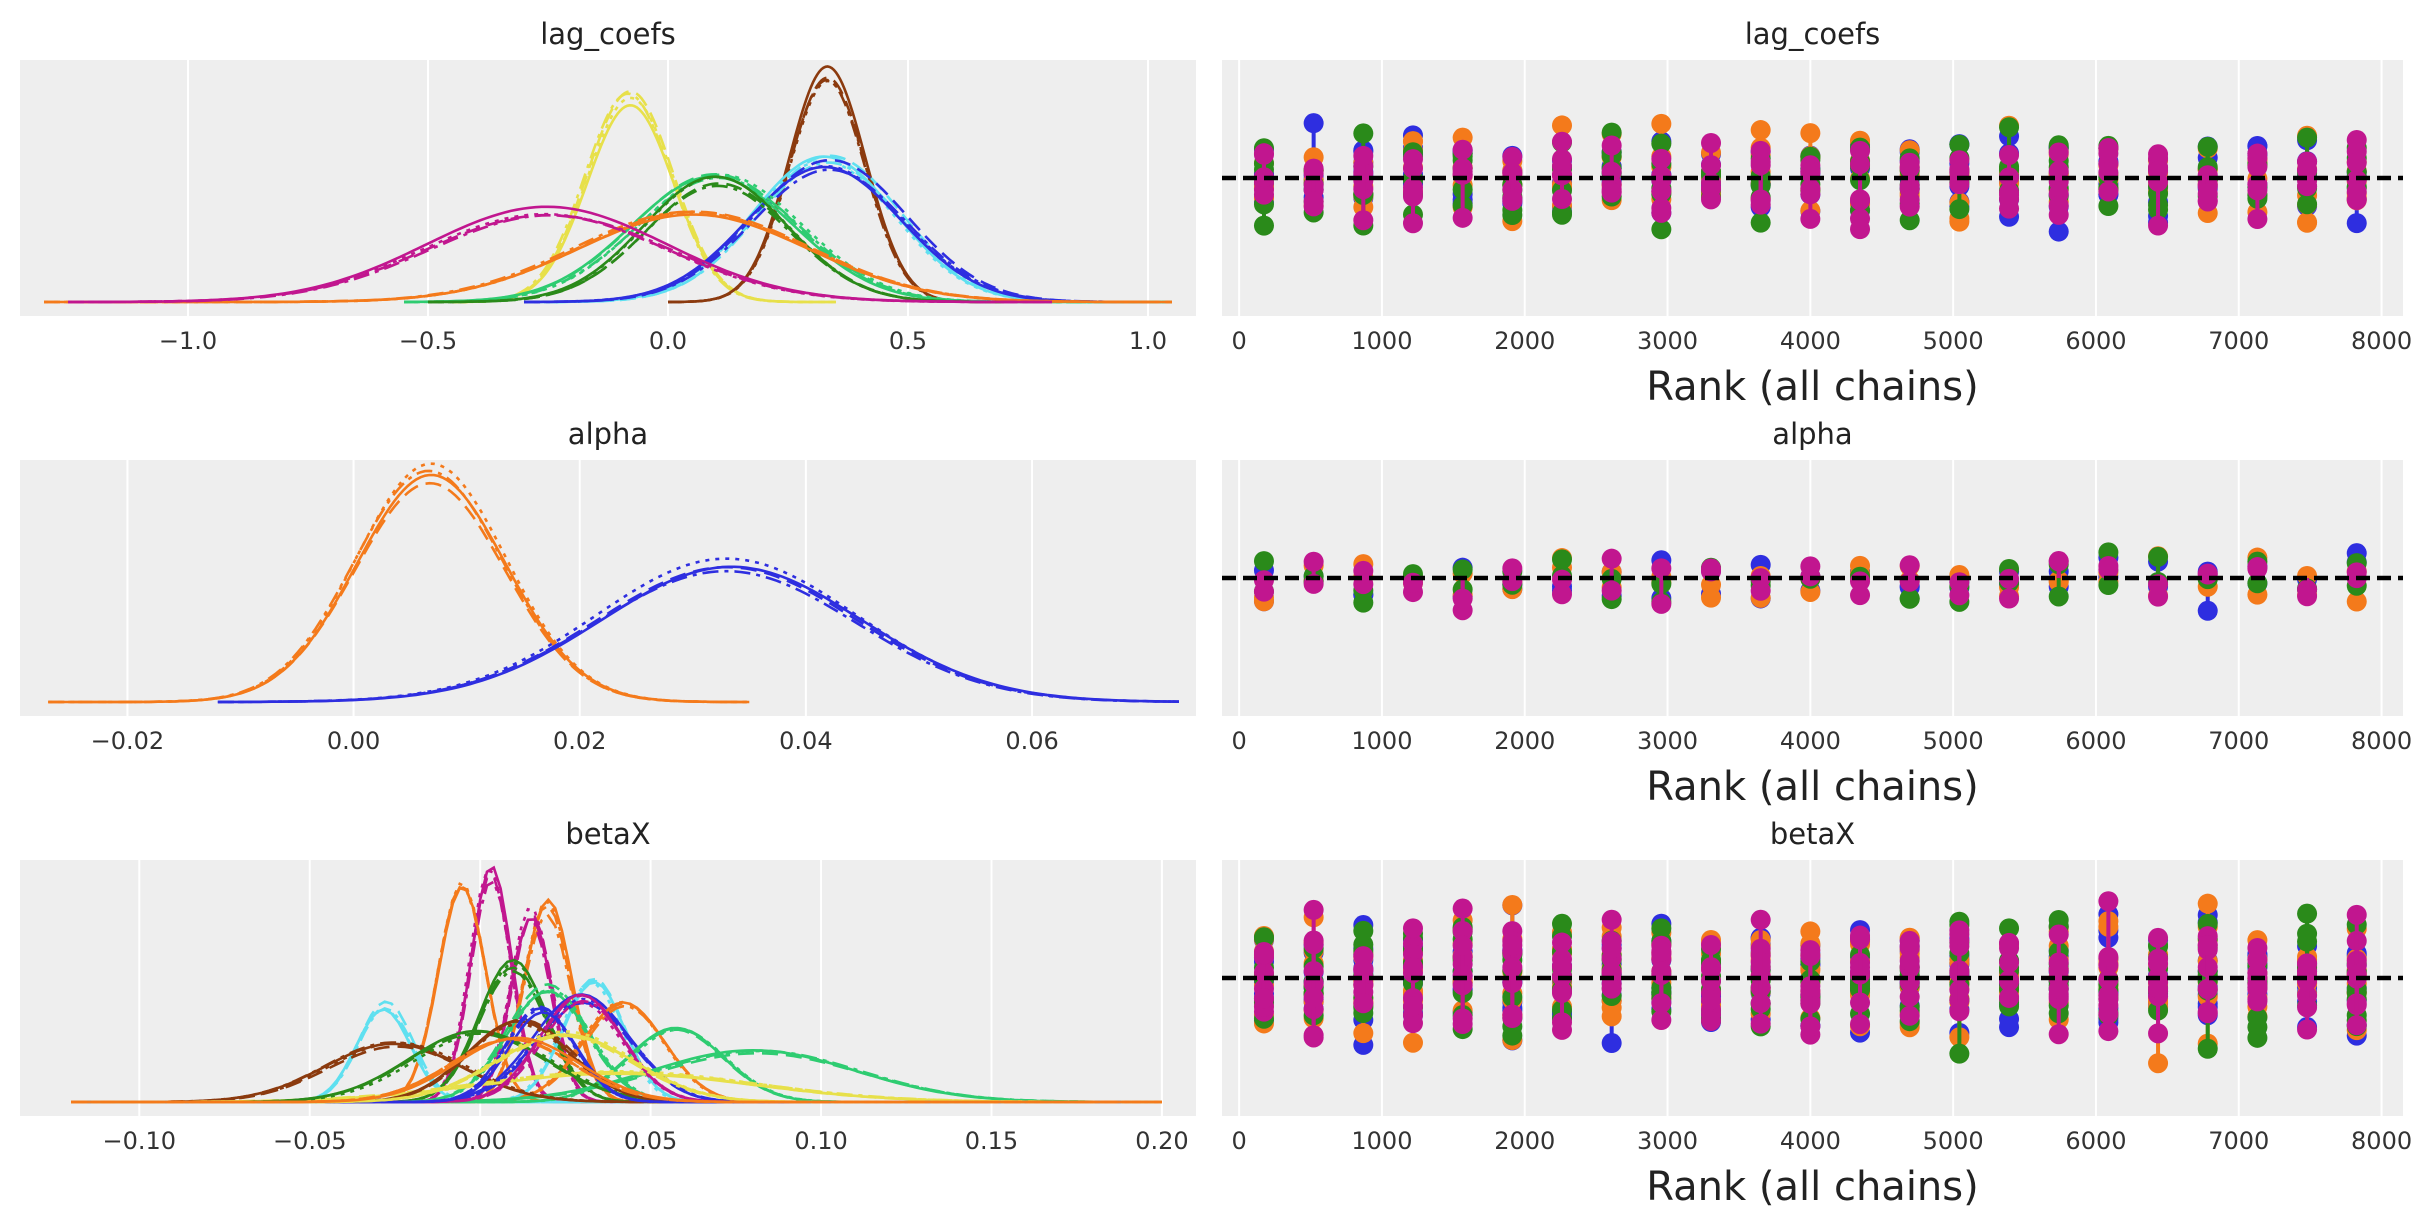  I want to click on kde-x-tick-label: 0.02, so click(579, 741).